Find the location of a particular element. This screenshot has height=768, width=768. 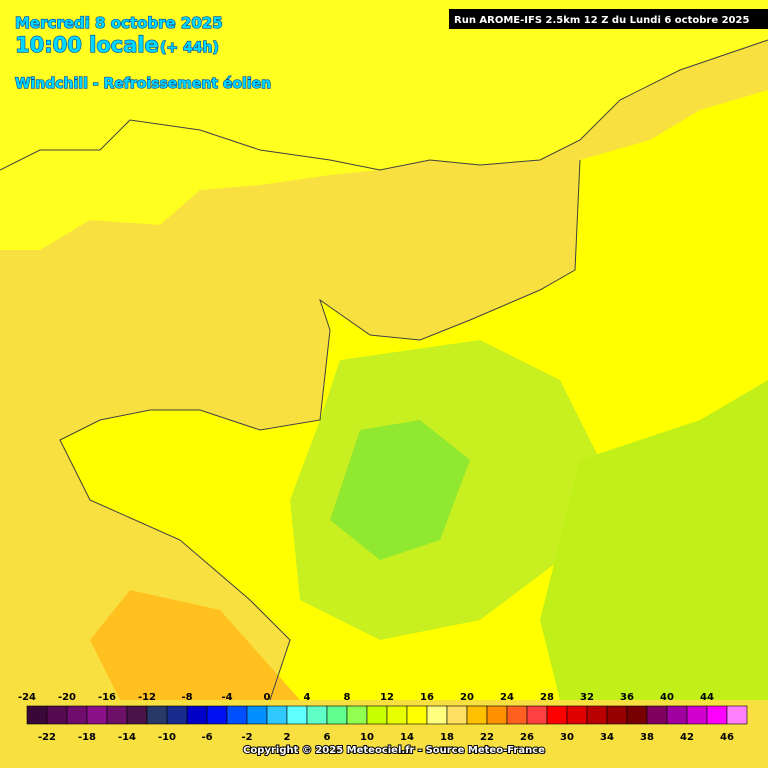

legend-label: 4 is located at coordinates (307, 697).